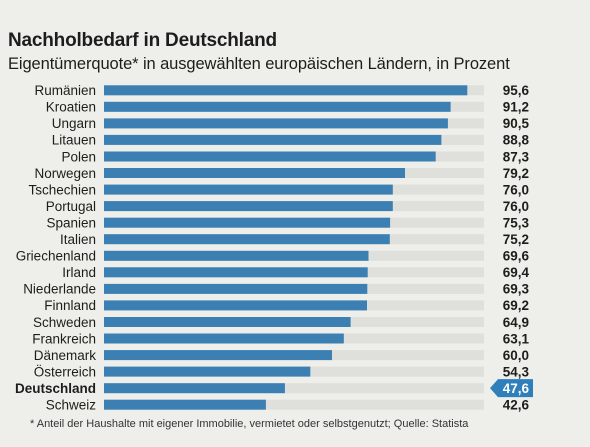  Describe the element at coordinates (64, 322) in the screenshot. I see `category-label: Schweden` at that location.